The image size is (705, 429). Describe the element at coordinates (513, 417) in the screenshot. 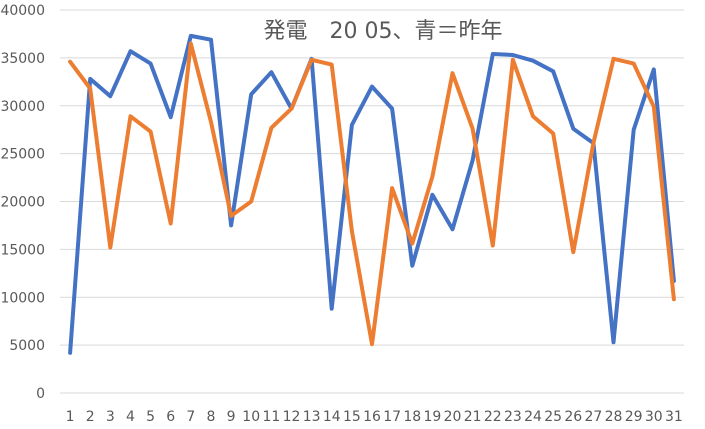

I see `x-tick-label: 23` at that location.